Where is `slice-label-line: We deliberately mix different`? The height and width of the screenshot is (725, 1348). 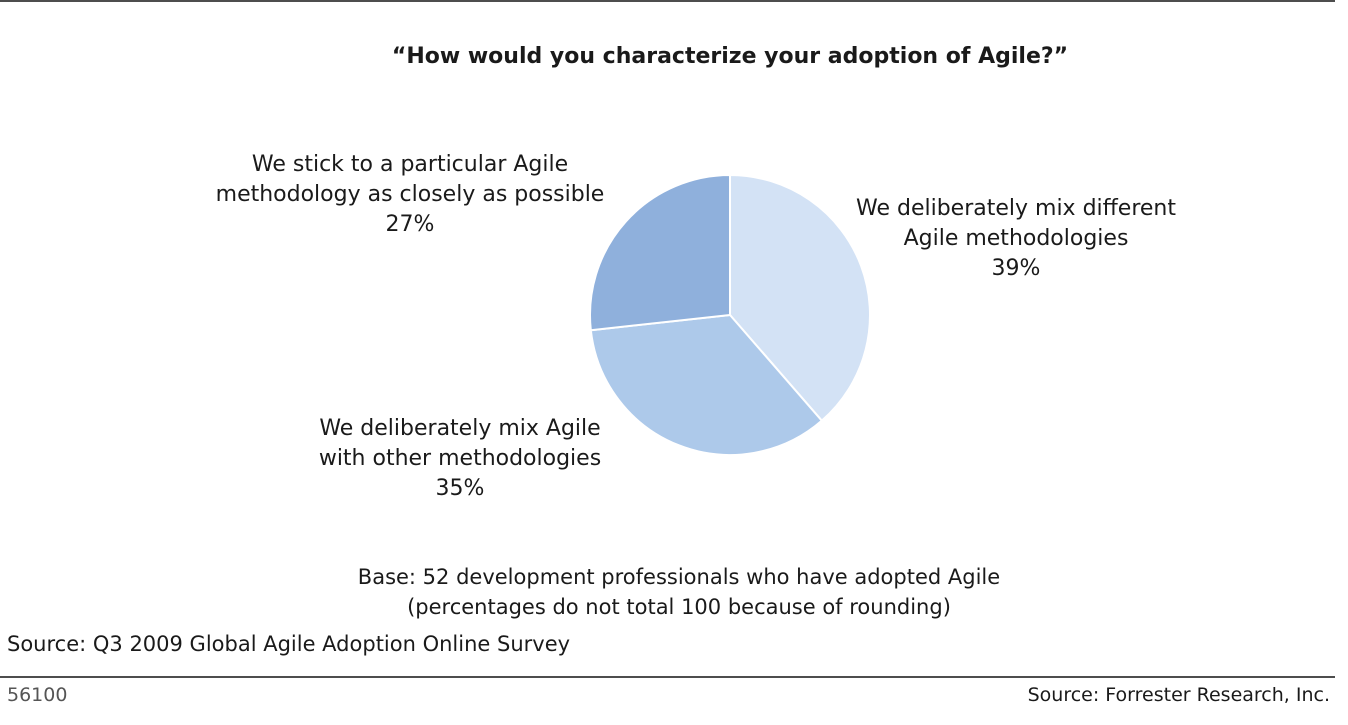 slice-label-line: We deliberately mix different is located at coordinates (1016, 208).